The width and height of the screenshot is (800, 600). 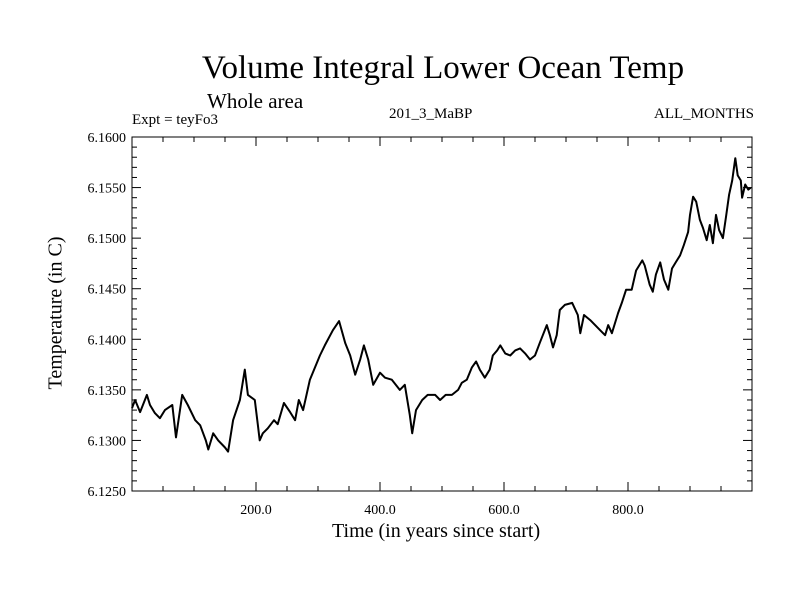 I want to click on x-tick-label: 600.0, so click(x=504, y=510).